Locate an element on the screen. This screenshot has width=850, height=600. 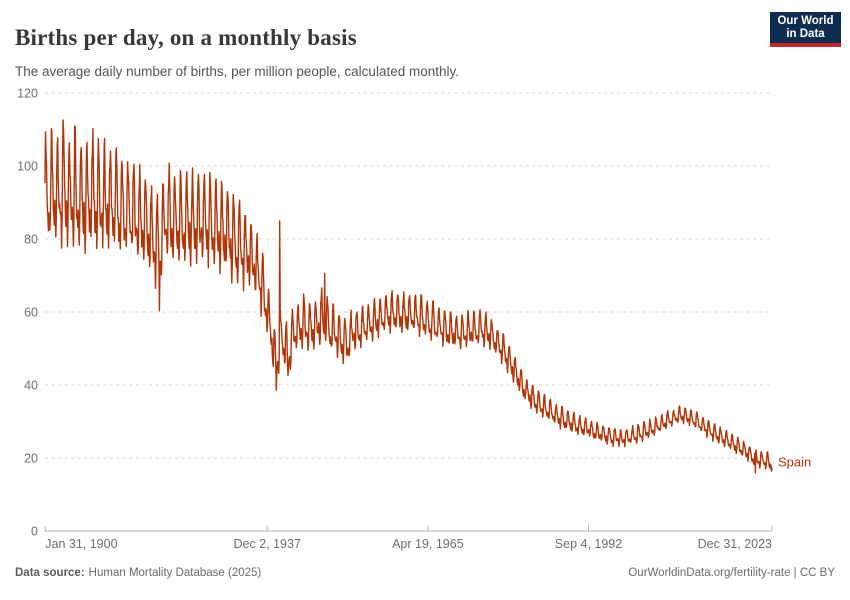
x-axis-tick-label: Apr 19, 1965 is located at coordinates (428, 544).